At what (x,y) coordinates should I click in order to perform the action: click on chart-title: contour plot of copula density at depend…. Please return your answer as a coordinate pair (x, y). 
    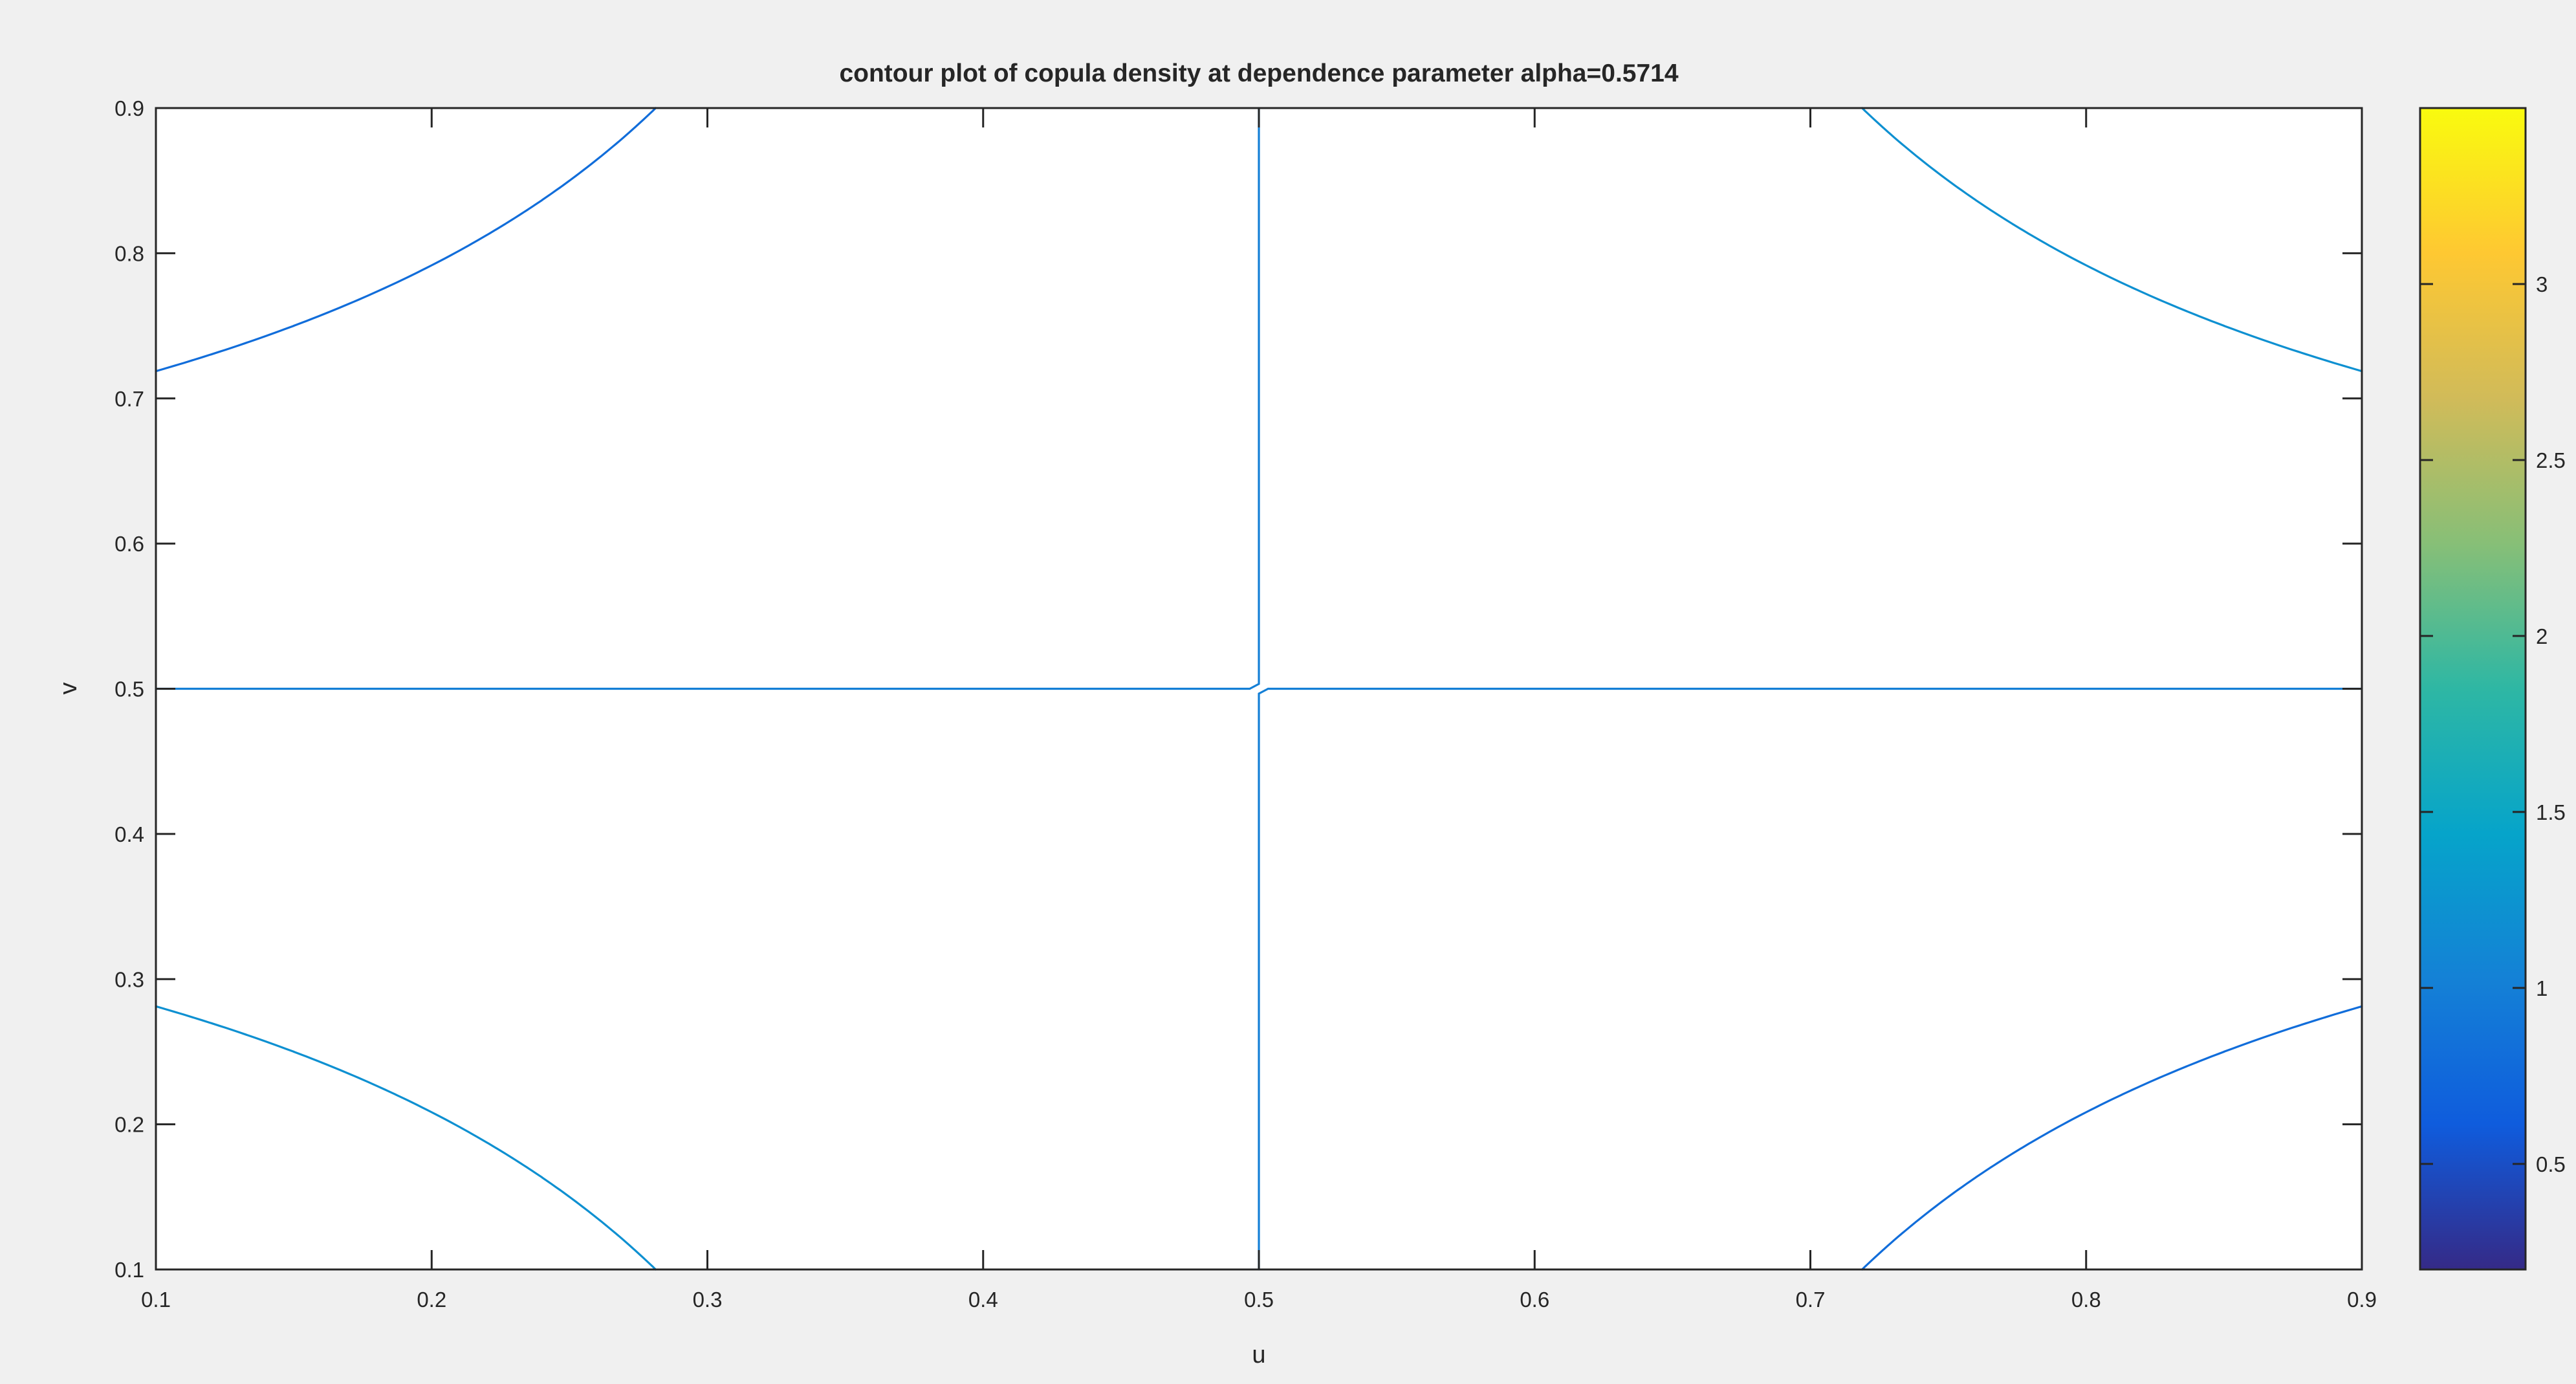
    Looking at the image, I should click on (1258, 74).